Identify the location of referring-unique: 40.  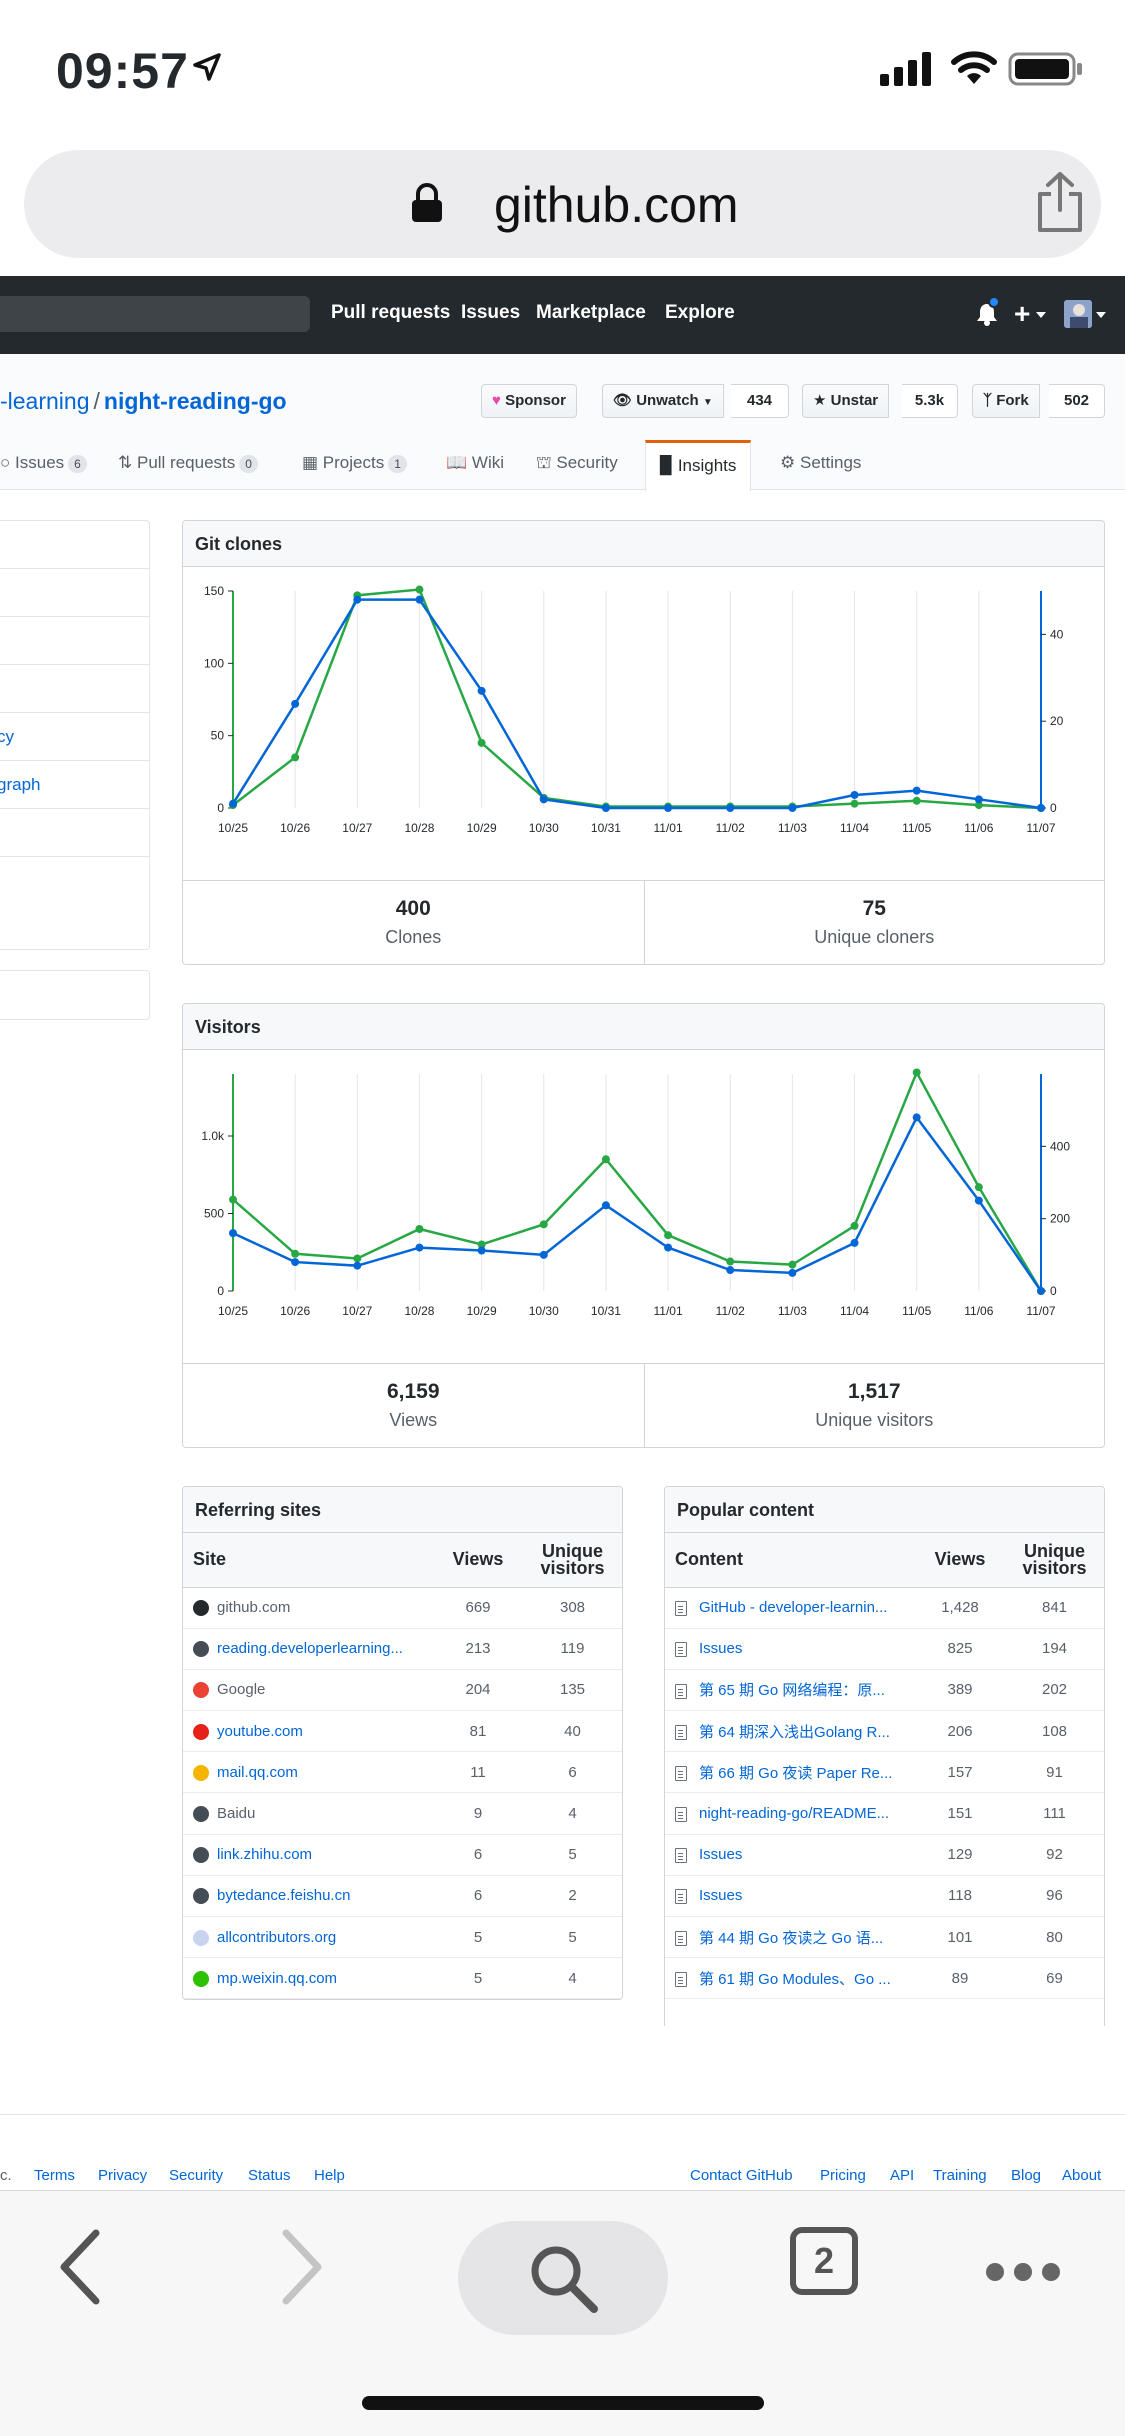
(572, 1731).